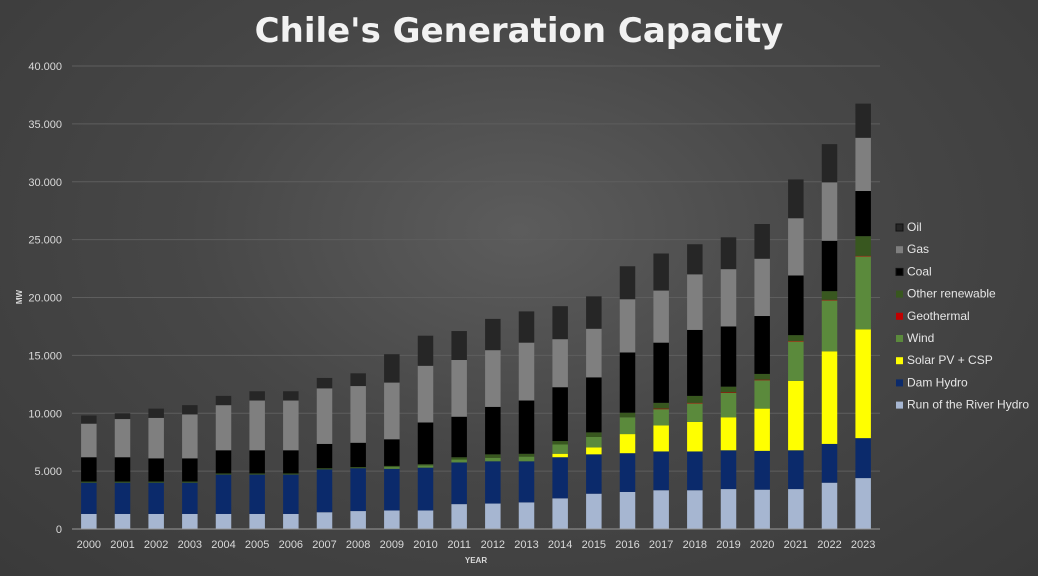 The image size is (1038, 576). I want to click on legend-label: Dam Hydro, so click(937, 382).